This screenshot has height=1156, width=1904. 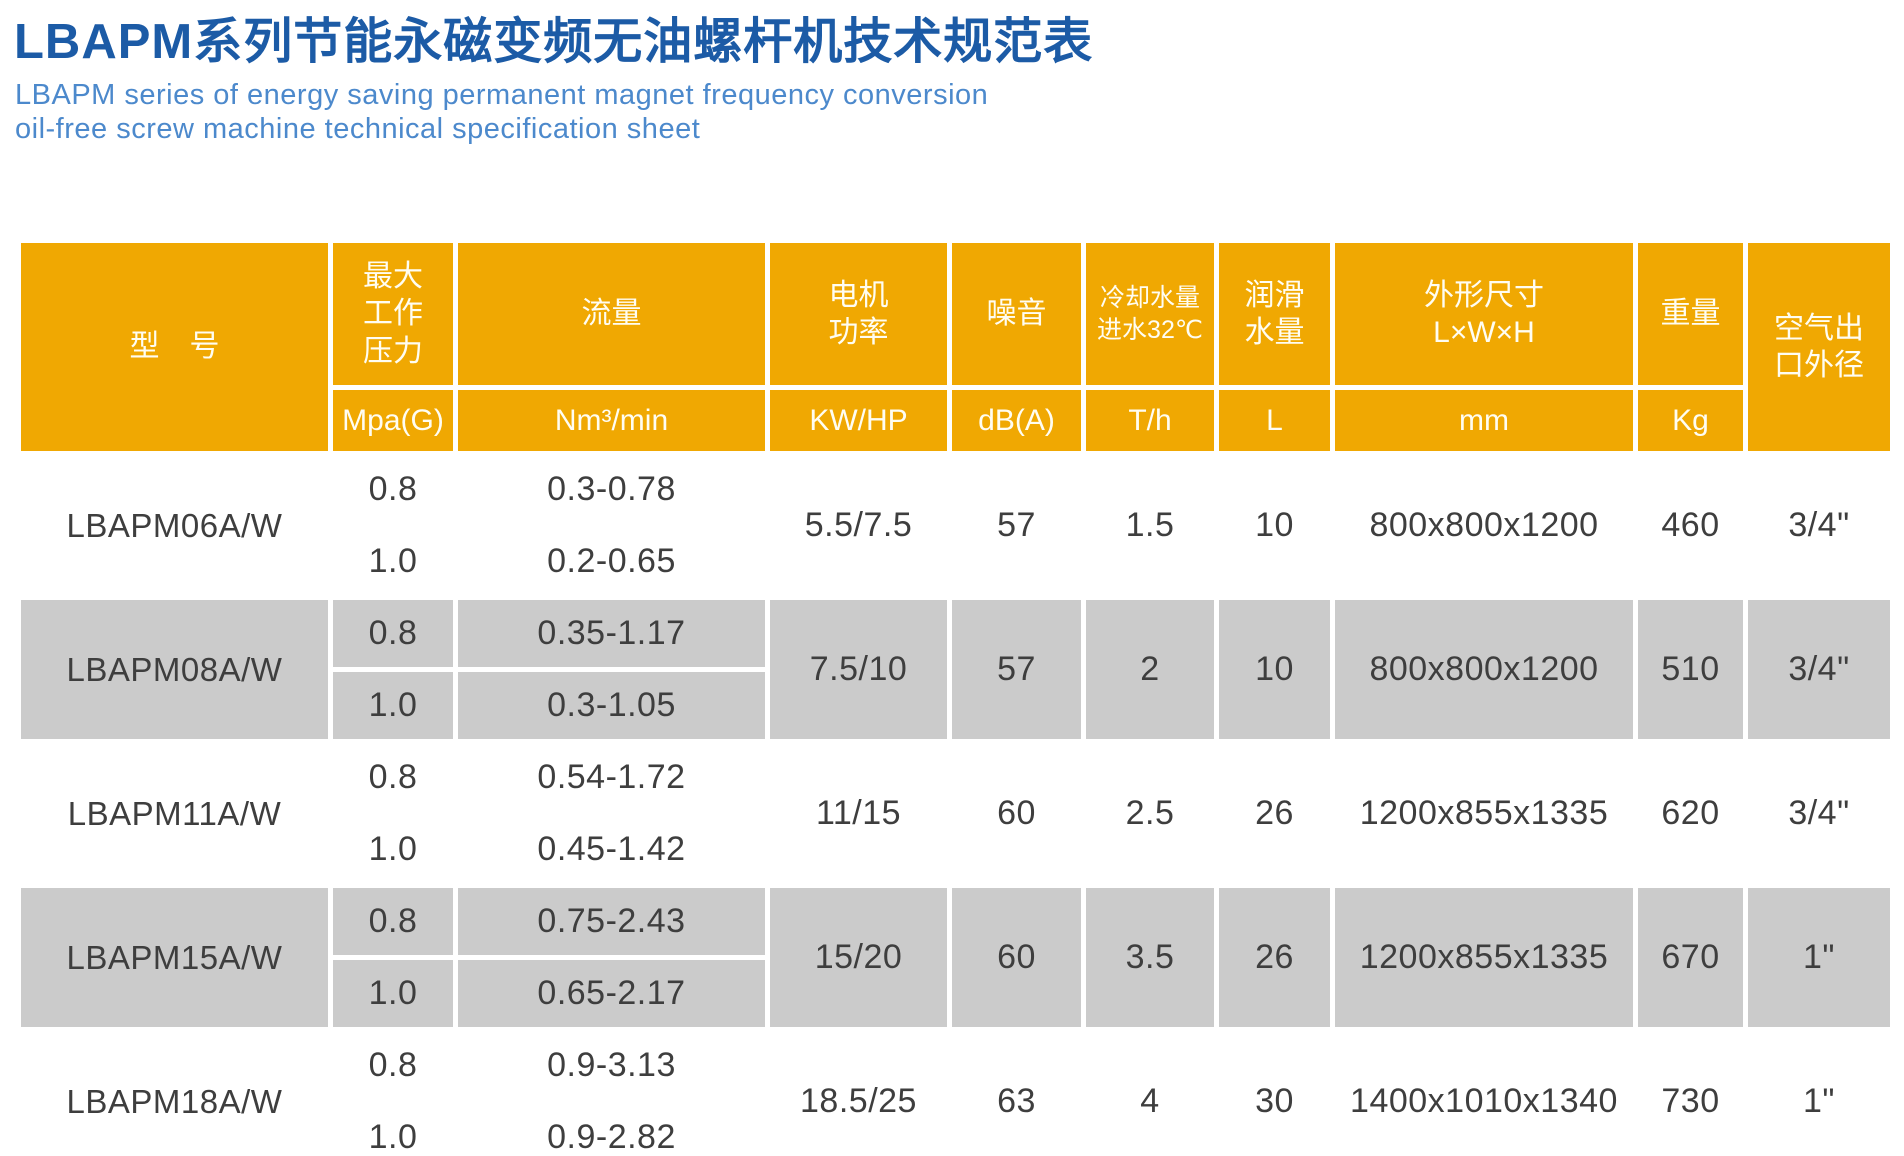 What do you see at coordinates (1484, 314) in the screenshot?
I see `header-dimensions: 外形尺寸 L×W×H` at bounding box center [1484, 314].